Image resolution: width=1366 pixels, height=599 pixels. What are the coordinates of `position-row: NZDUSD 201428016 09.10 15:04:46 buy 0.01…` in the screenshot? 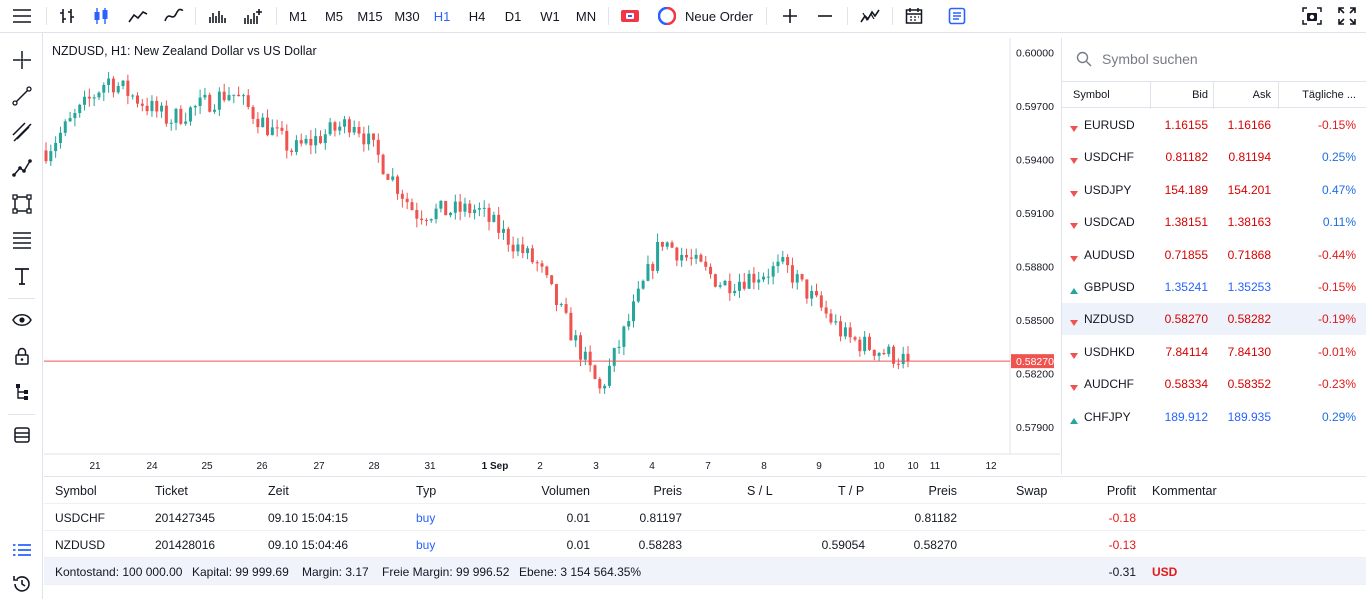 It's located at (705, 544).